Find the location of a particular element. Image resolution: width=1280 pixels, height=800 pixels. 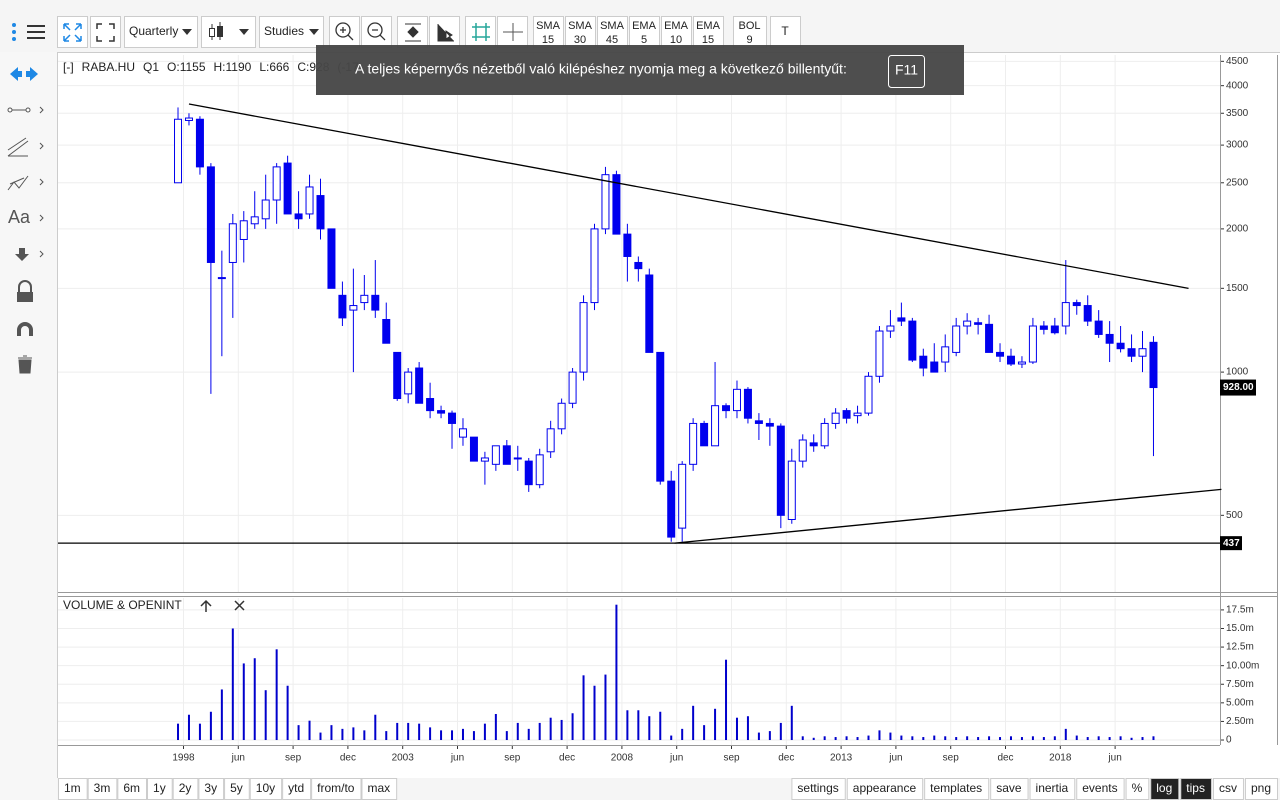

option-button: png is located at coordinates (1261, 789).